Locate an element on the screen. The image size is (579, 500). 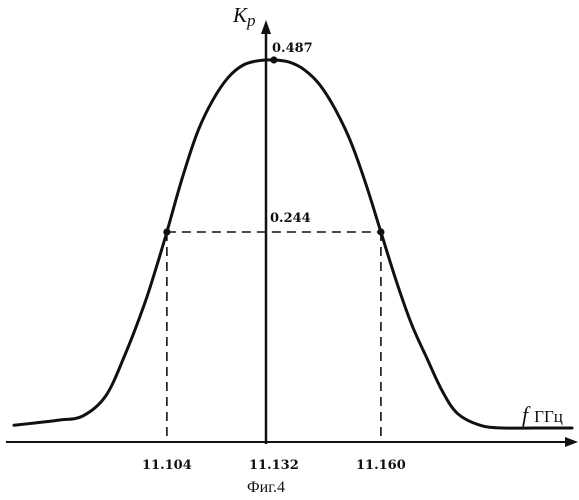
y-axis-label-main: K is located at coordinates (240, 15).